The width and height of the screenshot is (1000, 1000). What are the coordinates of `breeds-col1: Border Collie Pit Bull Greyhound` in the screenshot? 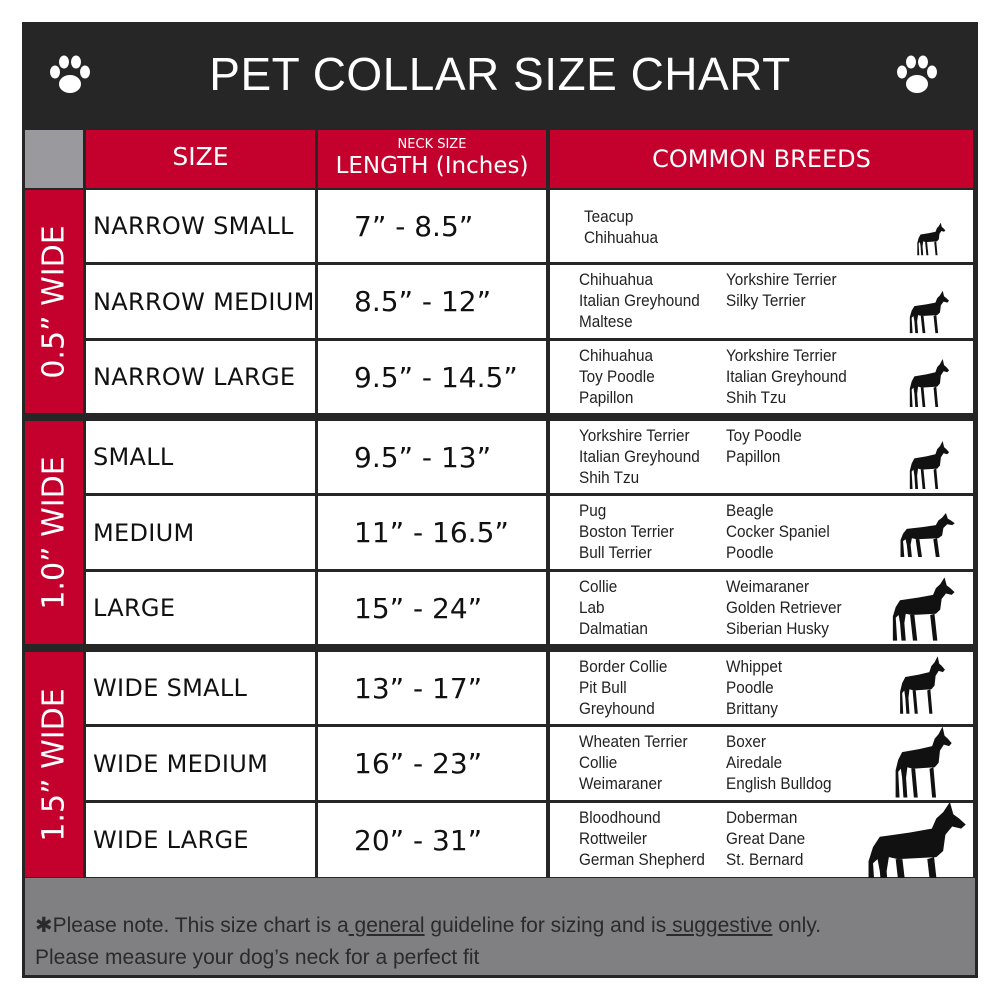 It's located at (623, 687).